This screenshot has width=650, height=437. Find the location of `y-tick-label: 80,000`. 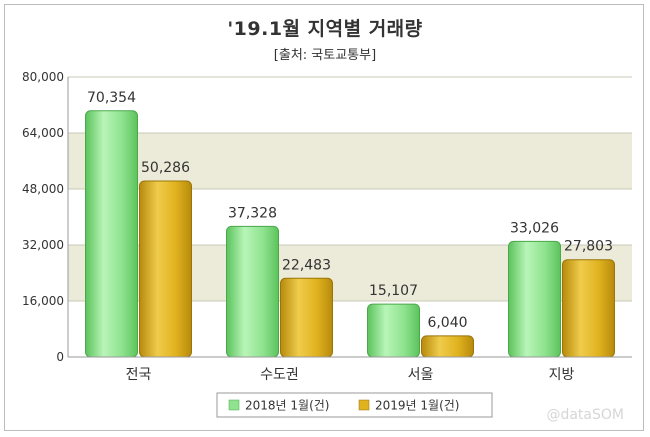

y-tick-label: 80,000 is located at coordinates (43, 77).